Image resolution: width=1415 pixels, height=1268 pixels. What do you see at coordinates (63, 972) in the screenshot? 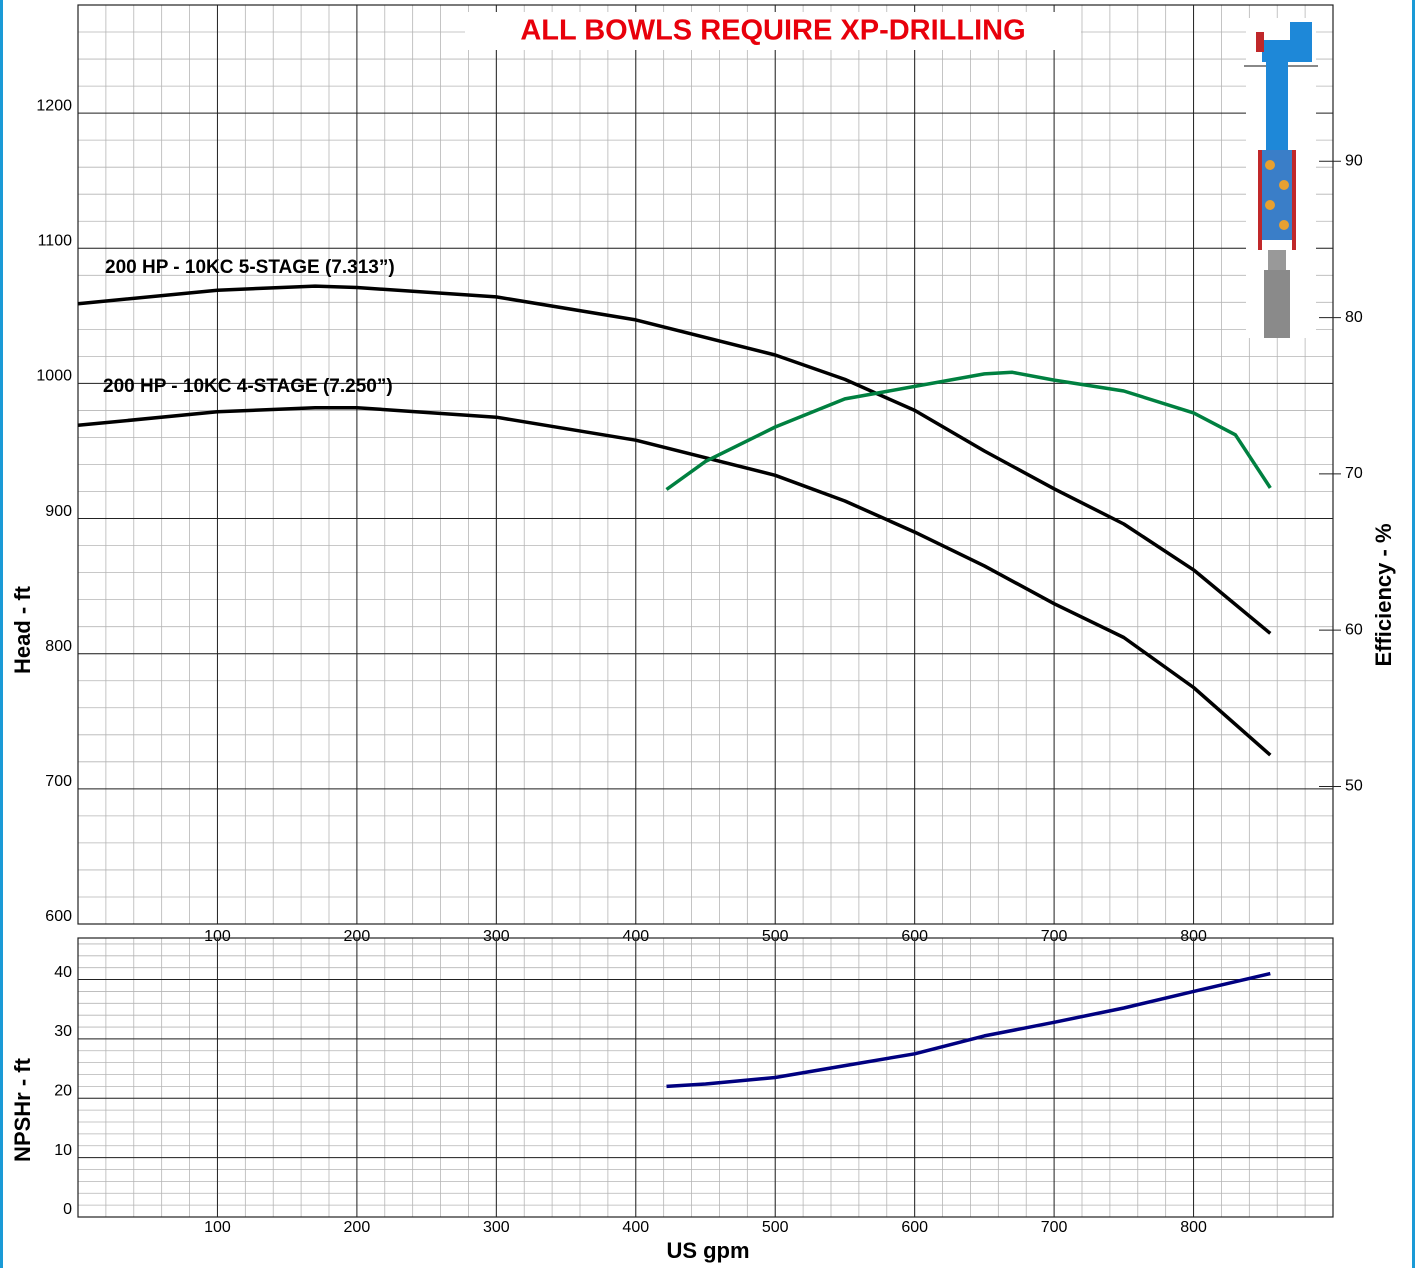
I see `y-tick-label: 40` at bounding box center [63, 972].